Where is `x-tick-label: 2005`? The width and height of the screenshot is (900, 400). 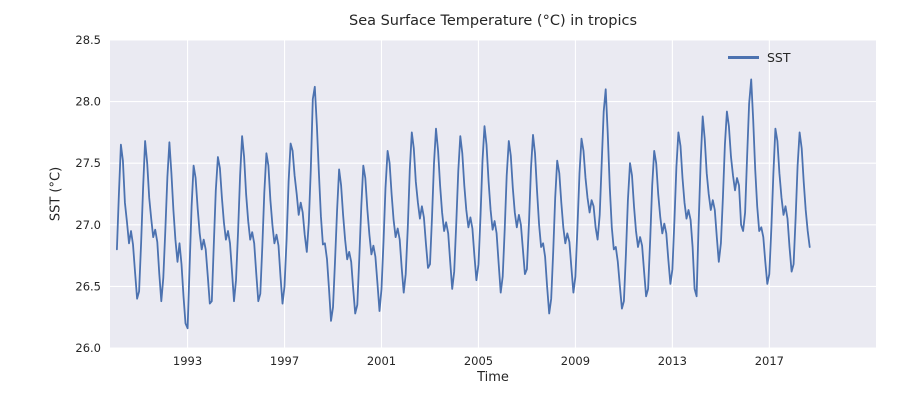 x-tick-label: 2005 is located at coordinates (478, 361).